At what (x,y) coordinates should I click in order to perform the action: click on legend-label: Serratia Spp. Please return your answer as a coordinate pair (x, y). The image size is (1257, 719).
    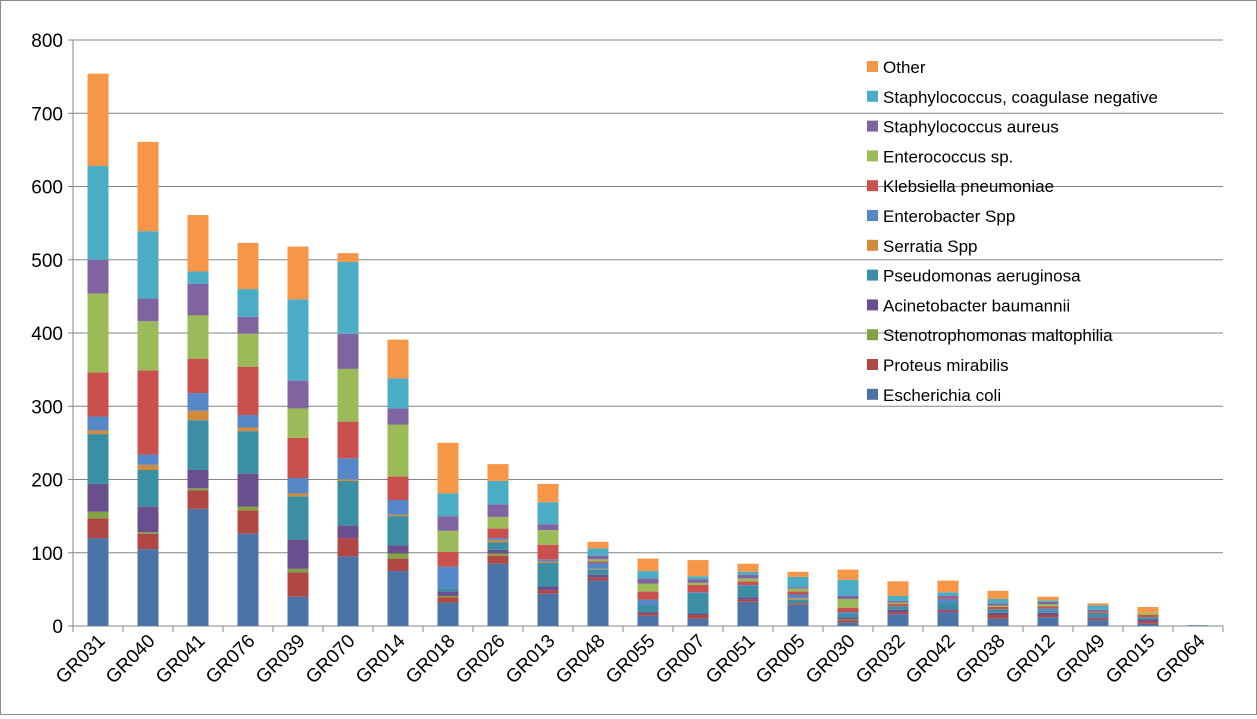
    Looking at the image, I should click on (930, 246).